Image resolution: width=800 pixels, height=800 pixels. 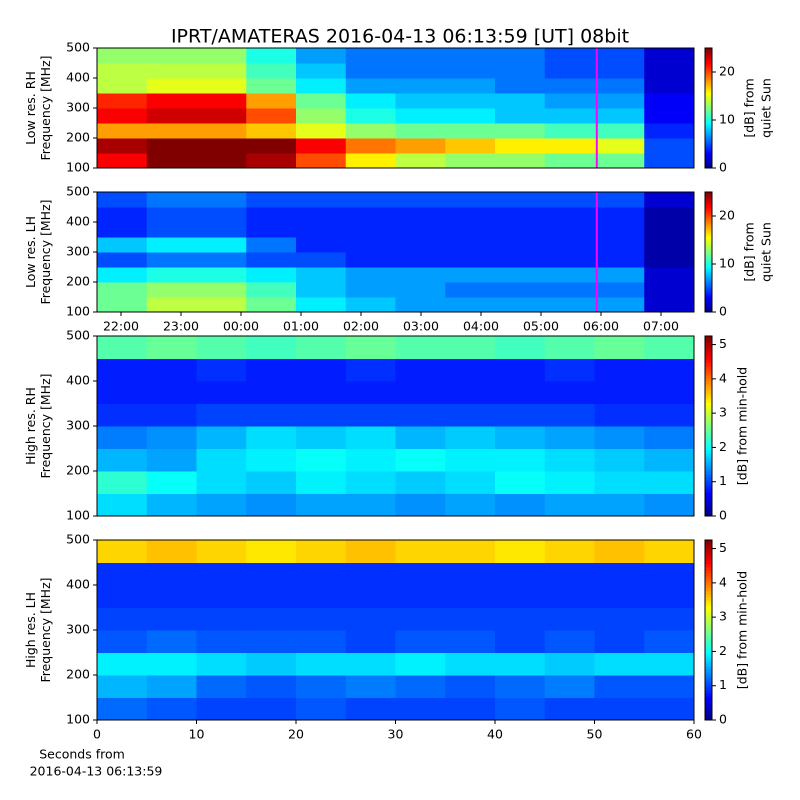 What do you see at coordinates (661, 326) in the screenshot?
I see `x-tick-label: 07:00` at bounding box center [661, 326].